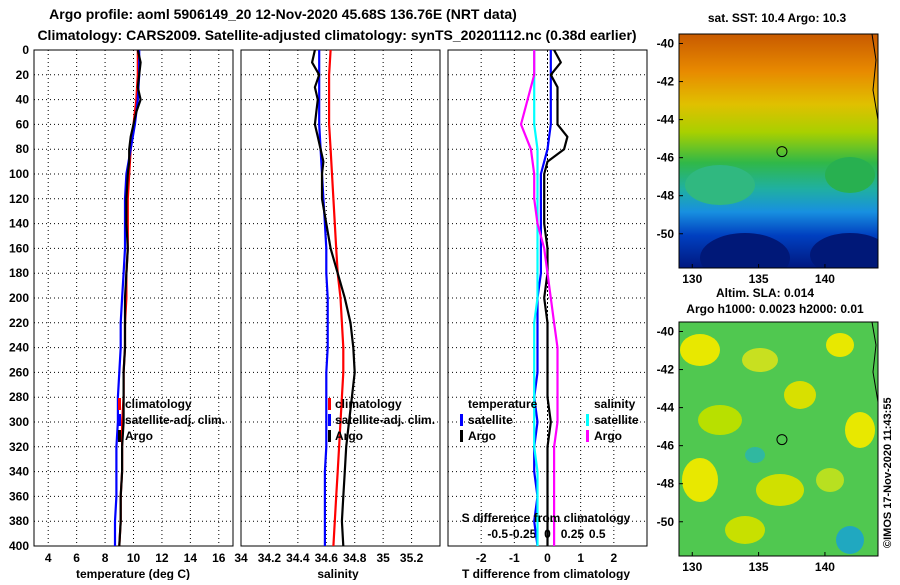 The height and width of the screenshot is (585, 900). I want to click on legend-header-salinity: salinity, so click(615, 404).